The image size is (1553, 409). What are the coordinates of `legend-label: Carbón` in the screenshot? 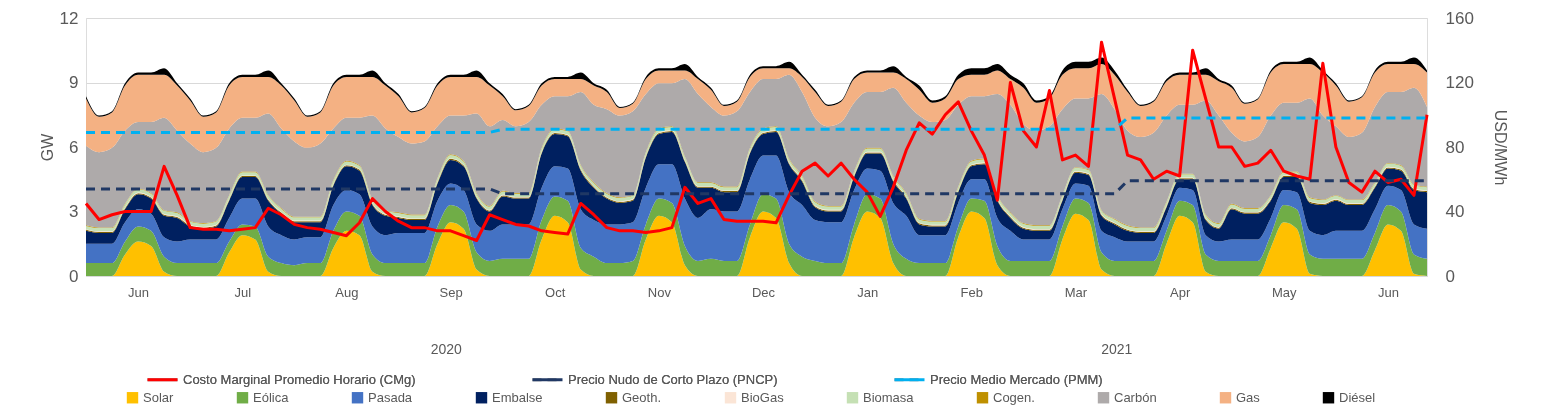 It's located at (1135, 397).